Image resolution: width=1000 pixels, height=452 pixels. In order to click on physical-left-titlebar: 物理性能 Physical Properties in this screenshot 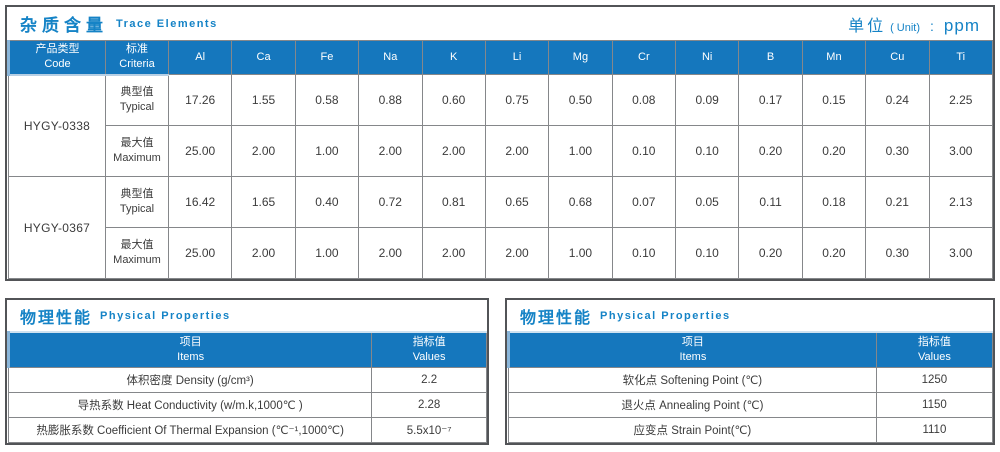, I will do `click(247, 315)`.